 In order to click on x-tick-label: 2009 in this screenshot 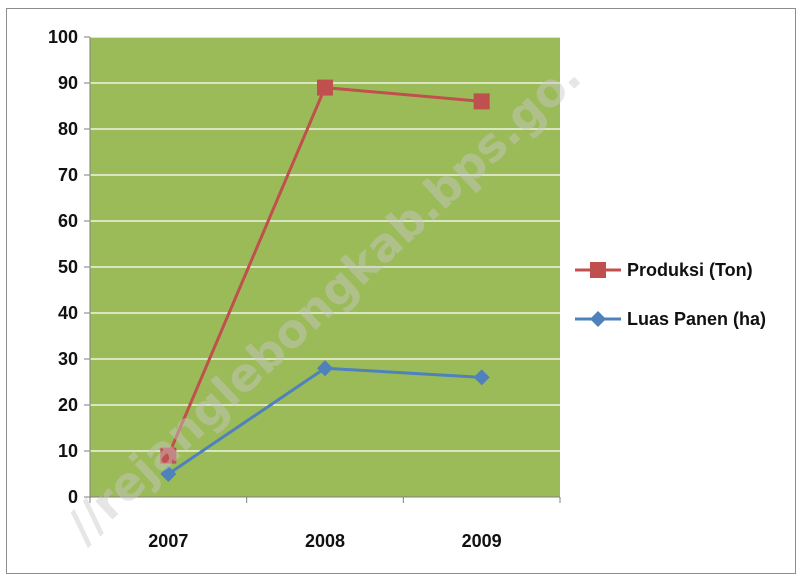, I will do `click(482, 541)`.